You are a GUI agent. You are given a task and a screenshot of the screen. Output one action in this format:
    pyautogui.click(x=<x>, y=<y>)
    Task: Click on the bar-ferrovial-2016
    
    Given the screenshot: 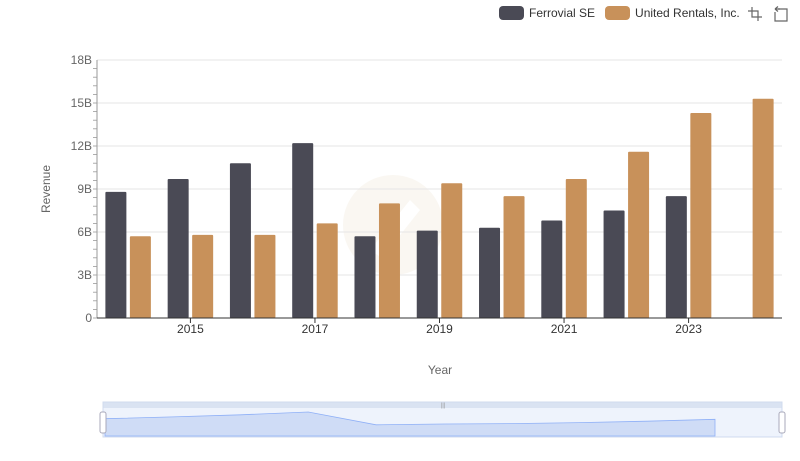 What is the action you would take?
    pyautogui.click(x=240, y=240)
    